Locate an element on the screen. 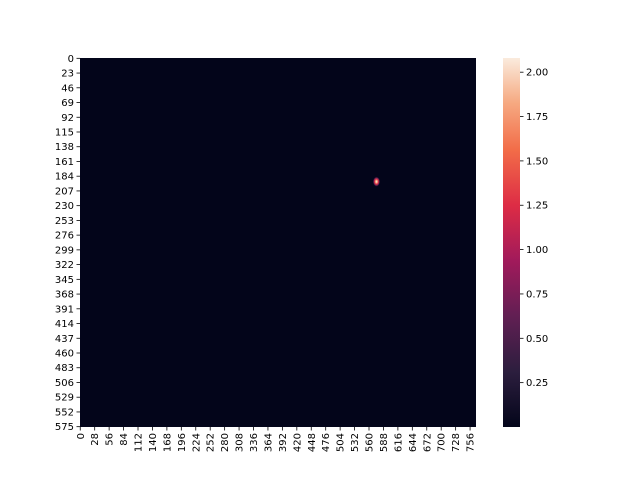 Image resolution: width=640 pixels, height=480 pixels. y-tick-label: 23 is located at coordinates (67, 74).